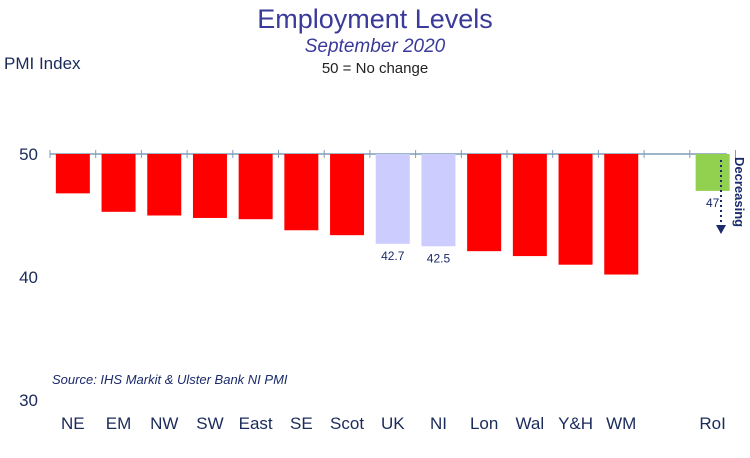  What do you see at coordinates (393, 256) in the screenshot?
I see `data-label: 42.7` at bounding box center [393, 256].